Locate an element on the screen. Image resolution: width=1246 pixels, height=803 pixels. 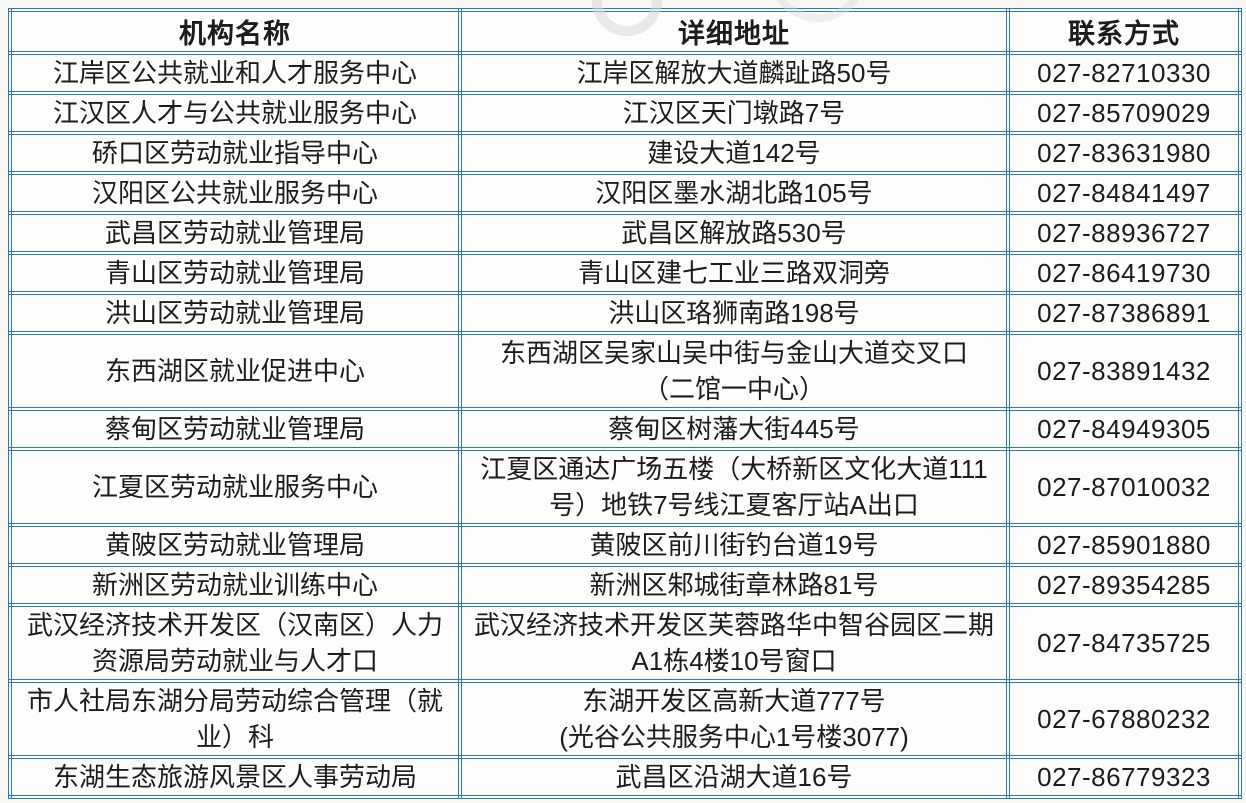
address-cell: 建设大道142号 is located at coordinates (734, 153).